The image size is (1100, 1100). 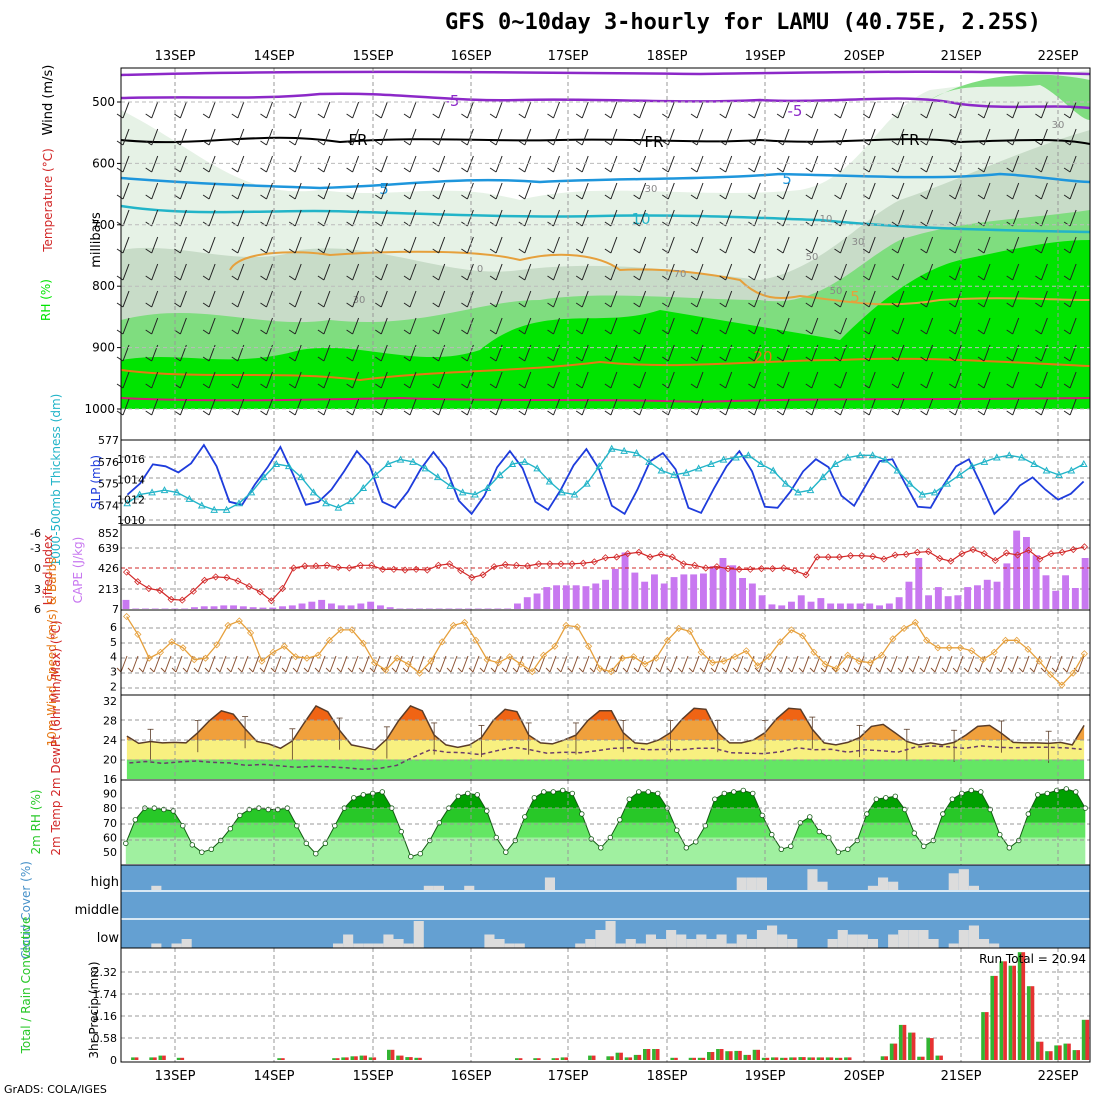 What do you see at coordinates (55, 1089) in the screenshot?
I see `footer-credit: GrADS: COLA/IGES` at bounding box center [55, 1089].